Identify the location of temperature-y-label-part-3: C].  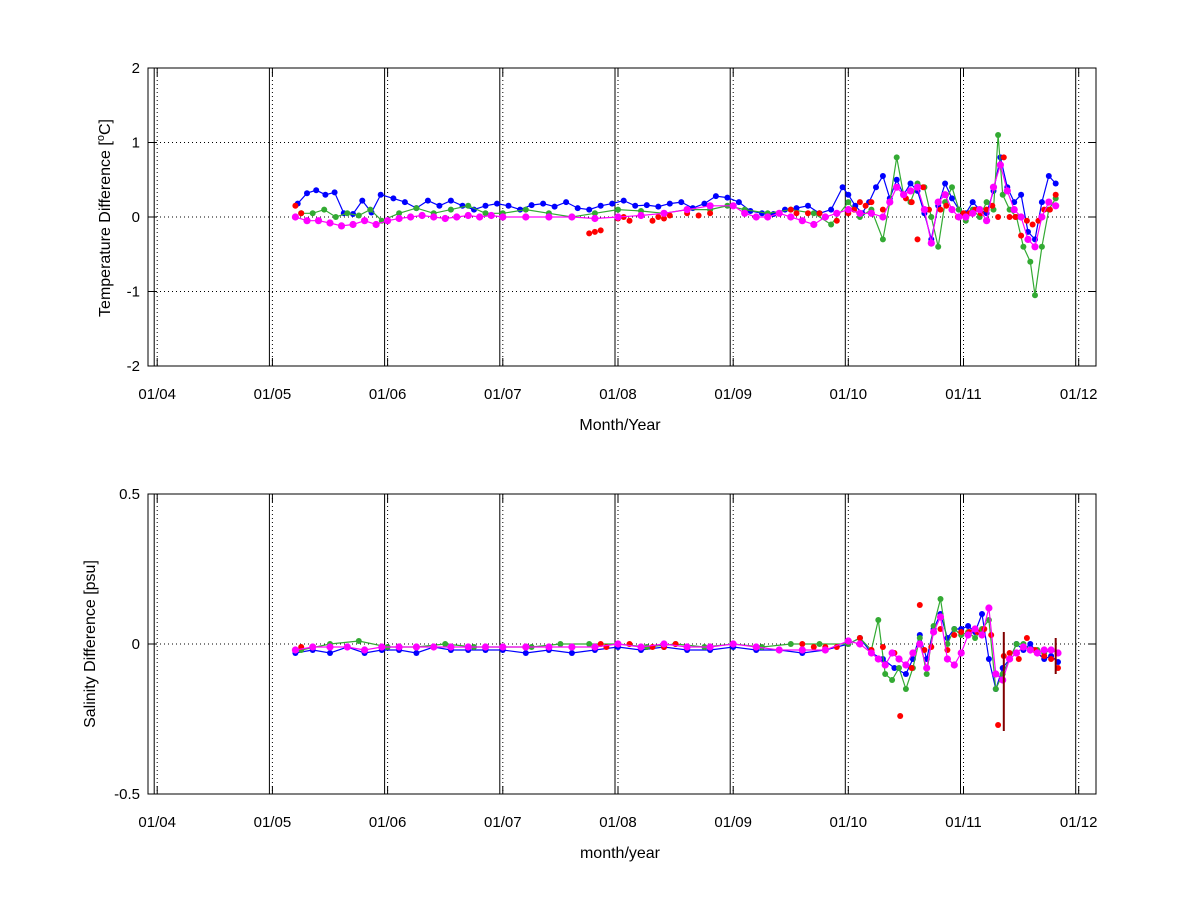
(105, 127).